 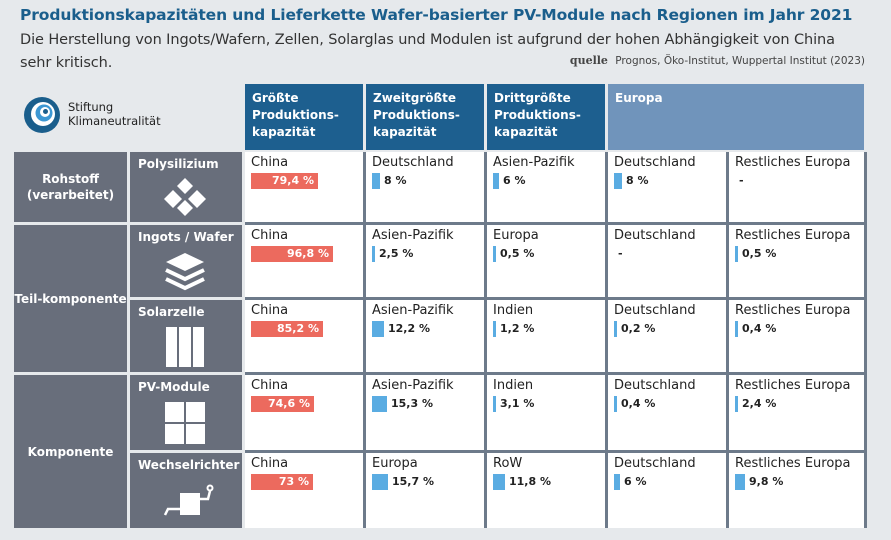 What do you see at coordinates (796, 336) in the screenshot?
I see `table-cell: Restliches Europa 0,4 %` at bounding box center [796, 336].